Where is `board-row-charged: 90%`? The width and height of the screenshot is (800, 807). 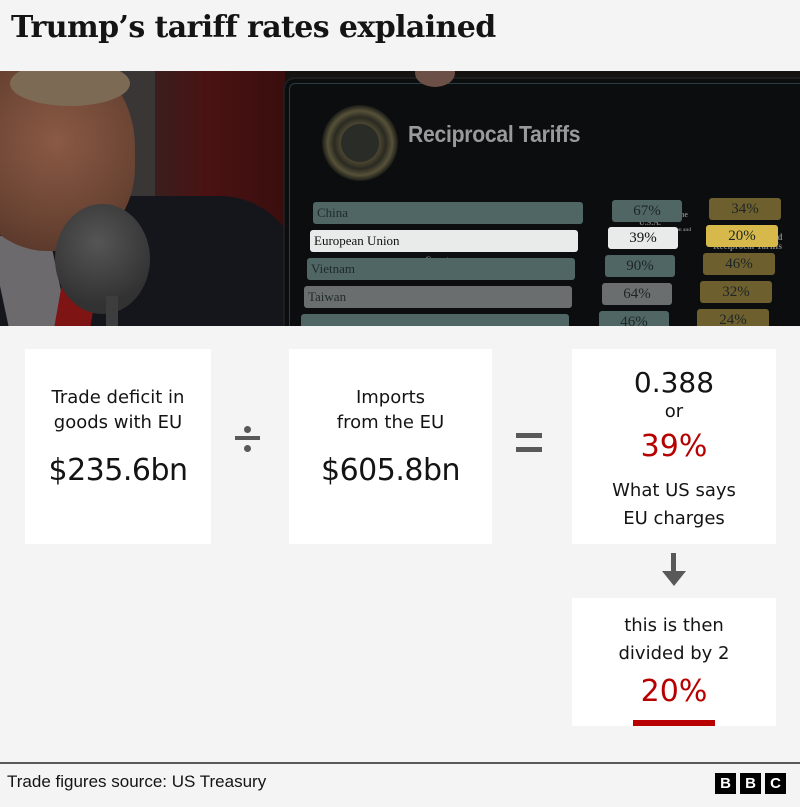
board-row-charged: 90% is located at coordinates (640, 266).